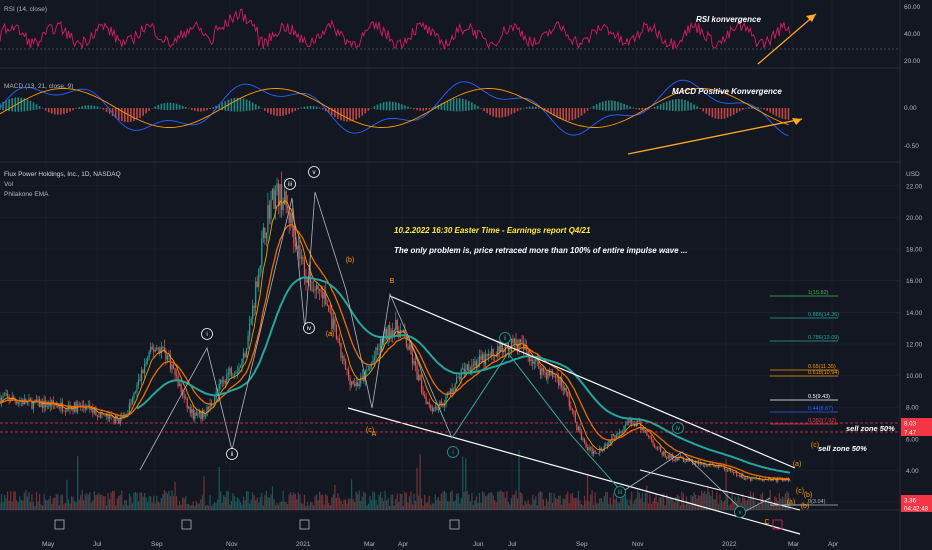  Describe the element at coordinates (822, 421) in the screenshot. I see `fib-level-label: 0.382(7.92)` at that location.